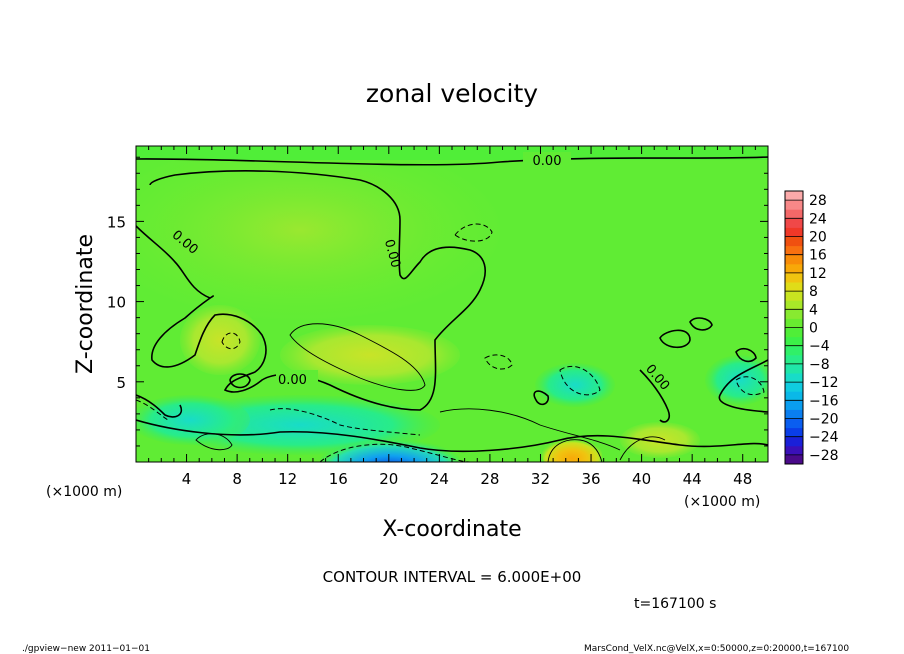 Image resolution: width=904 pixels, height=654 pixels. Describe the element at coordinates (489, 479) in the screenshot. I see `x-tick-label: 28` at that location.